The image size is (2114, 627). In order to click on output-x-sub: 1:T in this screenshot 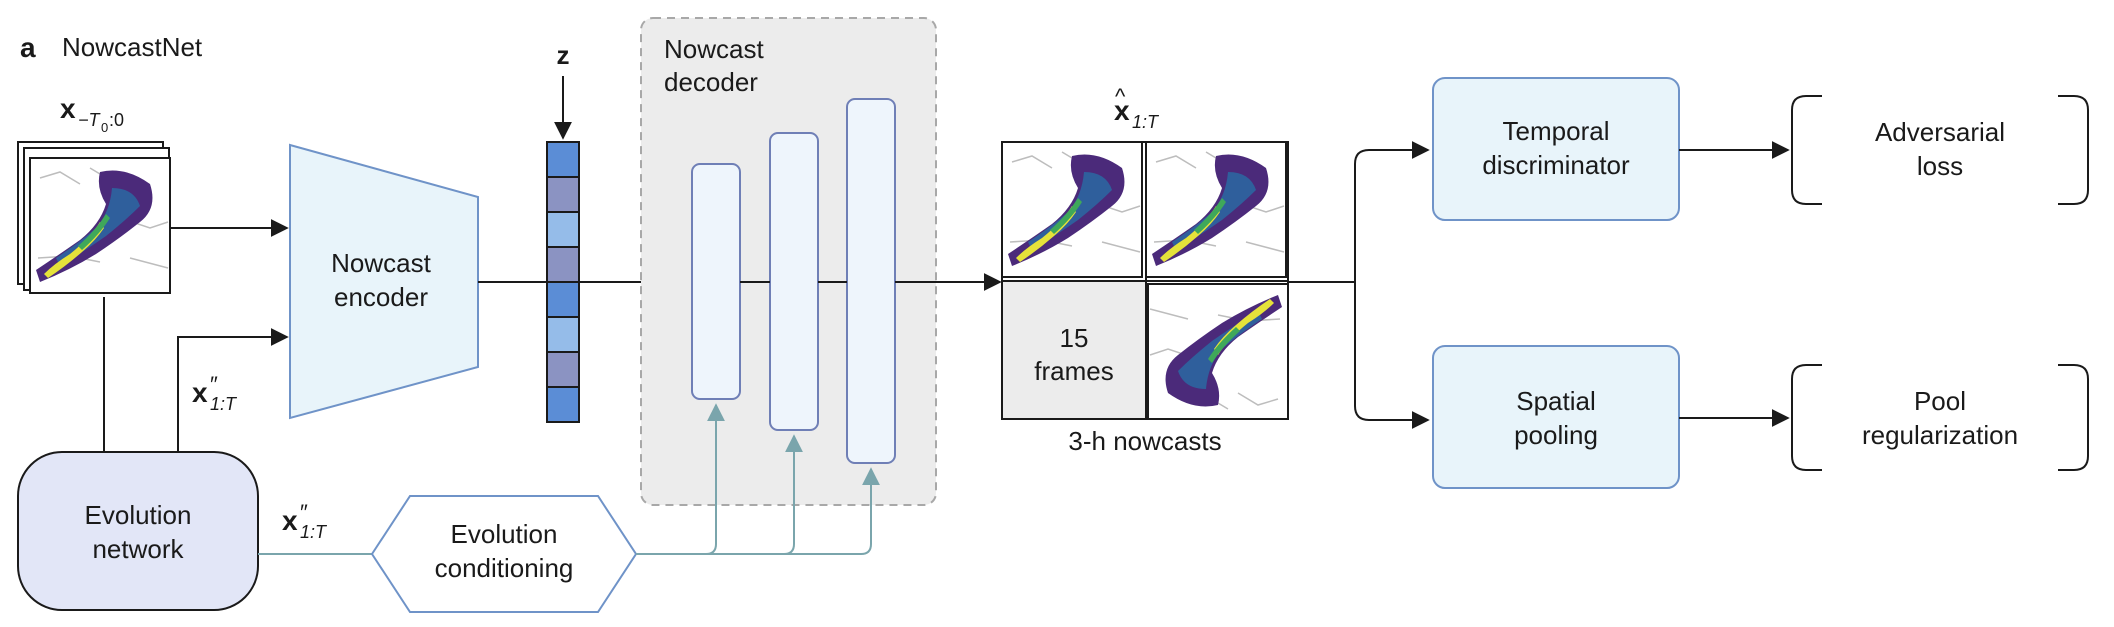, I will do `click(1146, 122)`.